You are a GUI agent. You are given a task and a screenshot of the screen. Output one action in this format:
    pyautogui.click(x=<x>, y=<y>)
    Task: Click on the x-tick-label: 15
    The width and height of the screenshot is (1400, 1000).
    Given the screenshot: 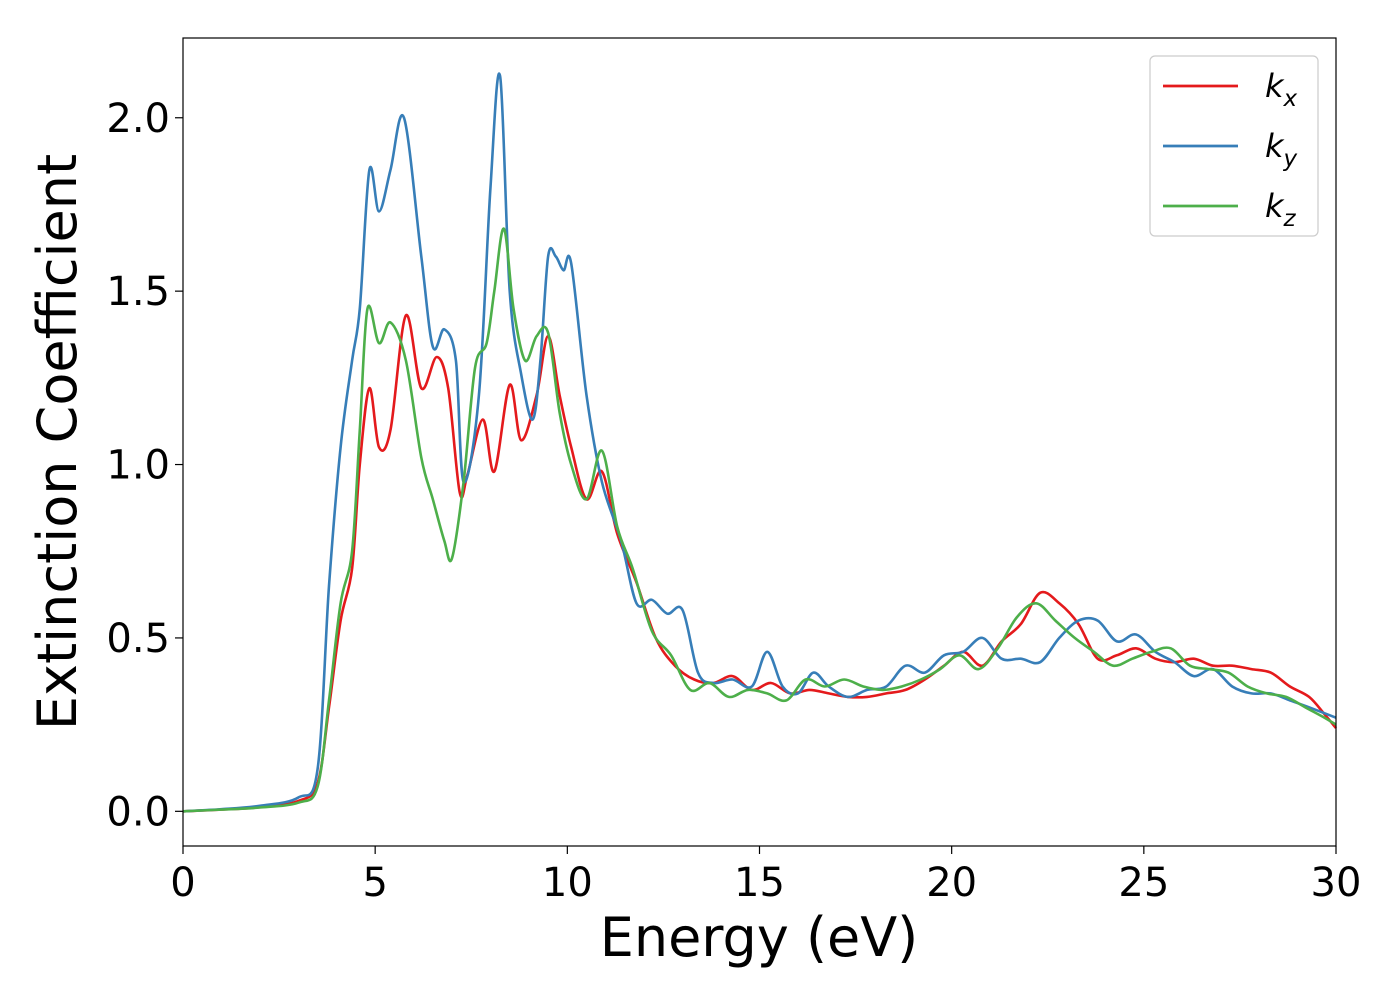 What is the action you would take?
    pyautogui.click(x=759, y=883)
    